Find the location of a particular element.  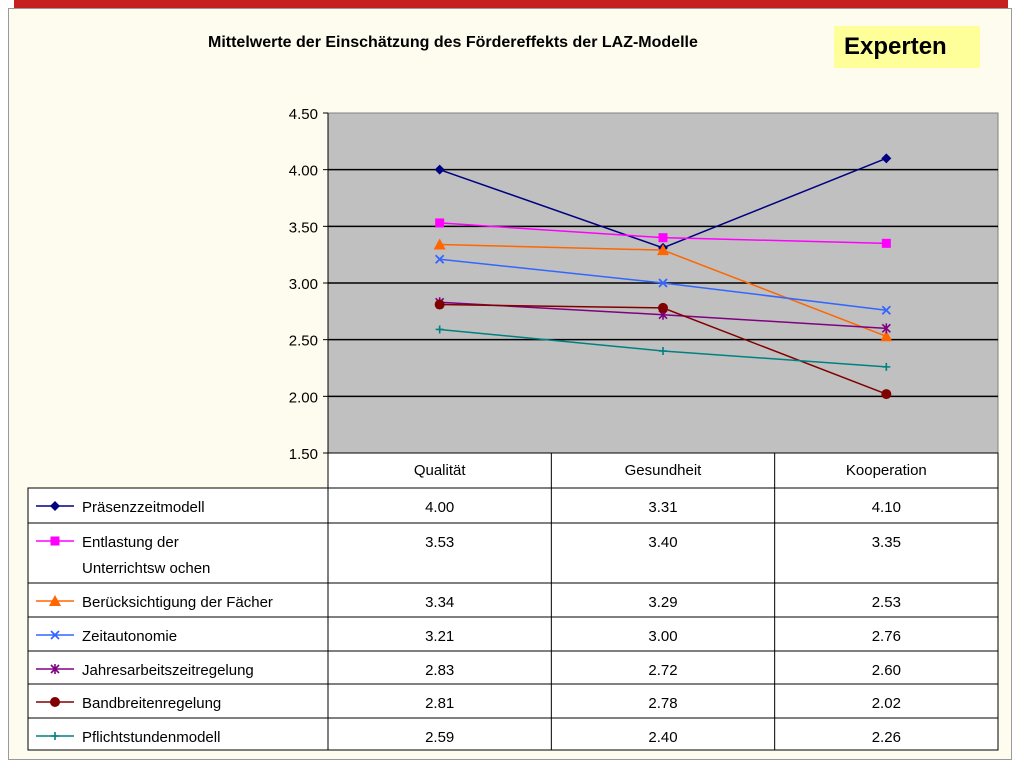

y-tick-label: 2.50 is located at coordinates (303, 341).